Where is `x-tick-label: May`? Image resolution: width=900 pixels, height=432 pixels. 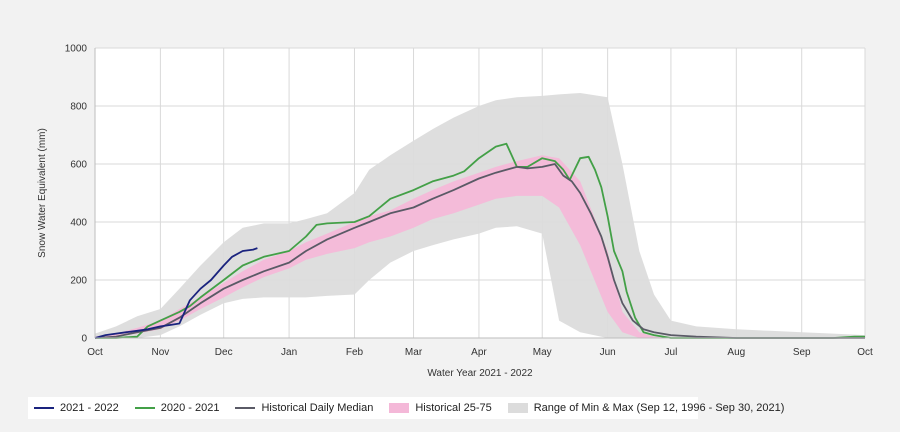 x-tick-label: May is located at coordinates (542, 352).